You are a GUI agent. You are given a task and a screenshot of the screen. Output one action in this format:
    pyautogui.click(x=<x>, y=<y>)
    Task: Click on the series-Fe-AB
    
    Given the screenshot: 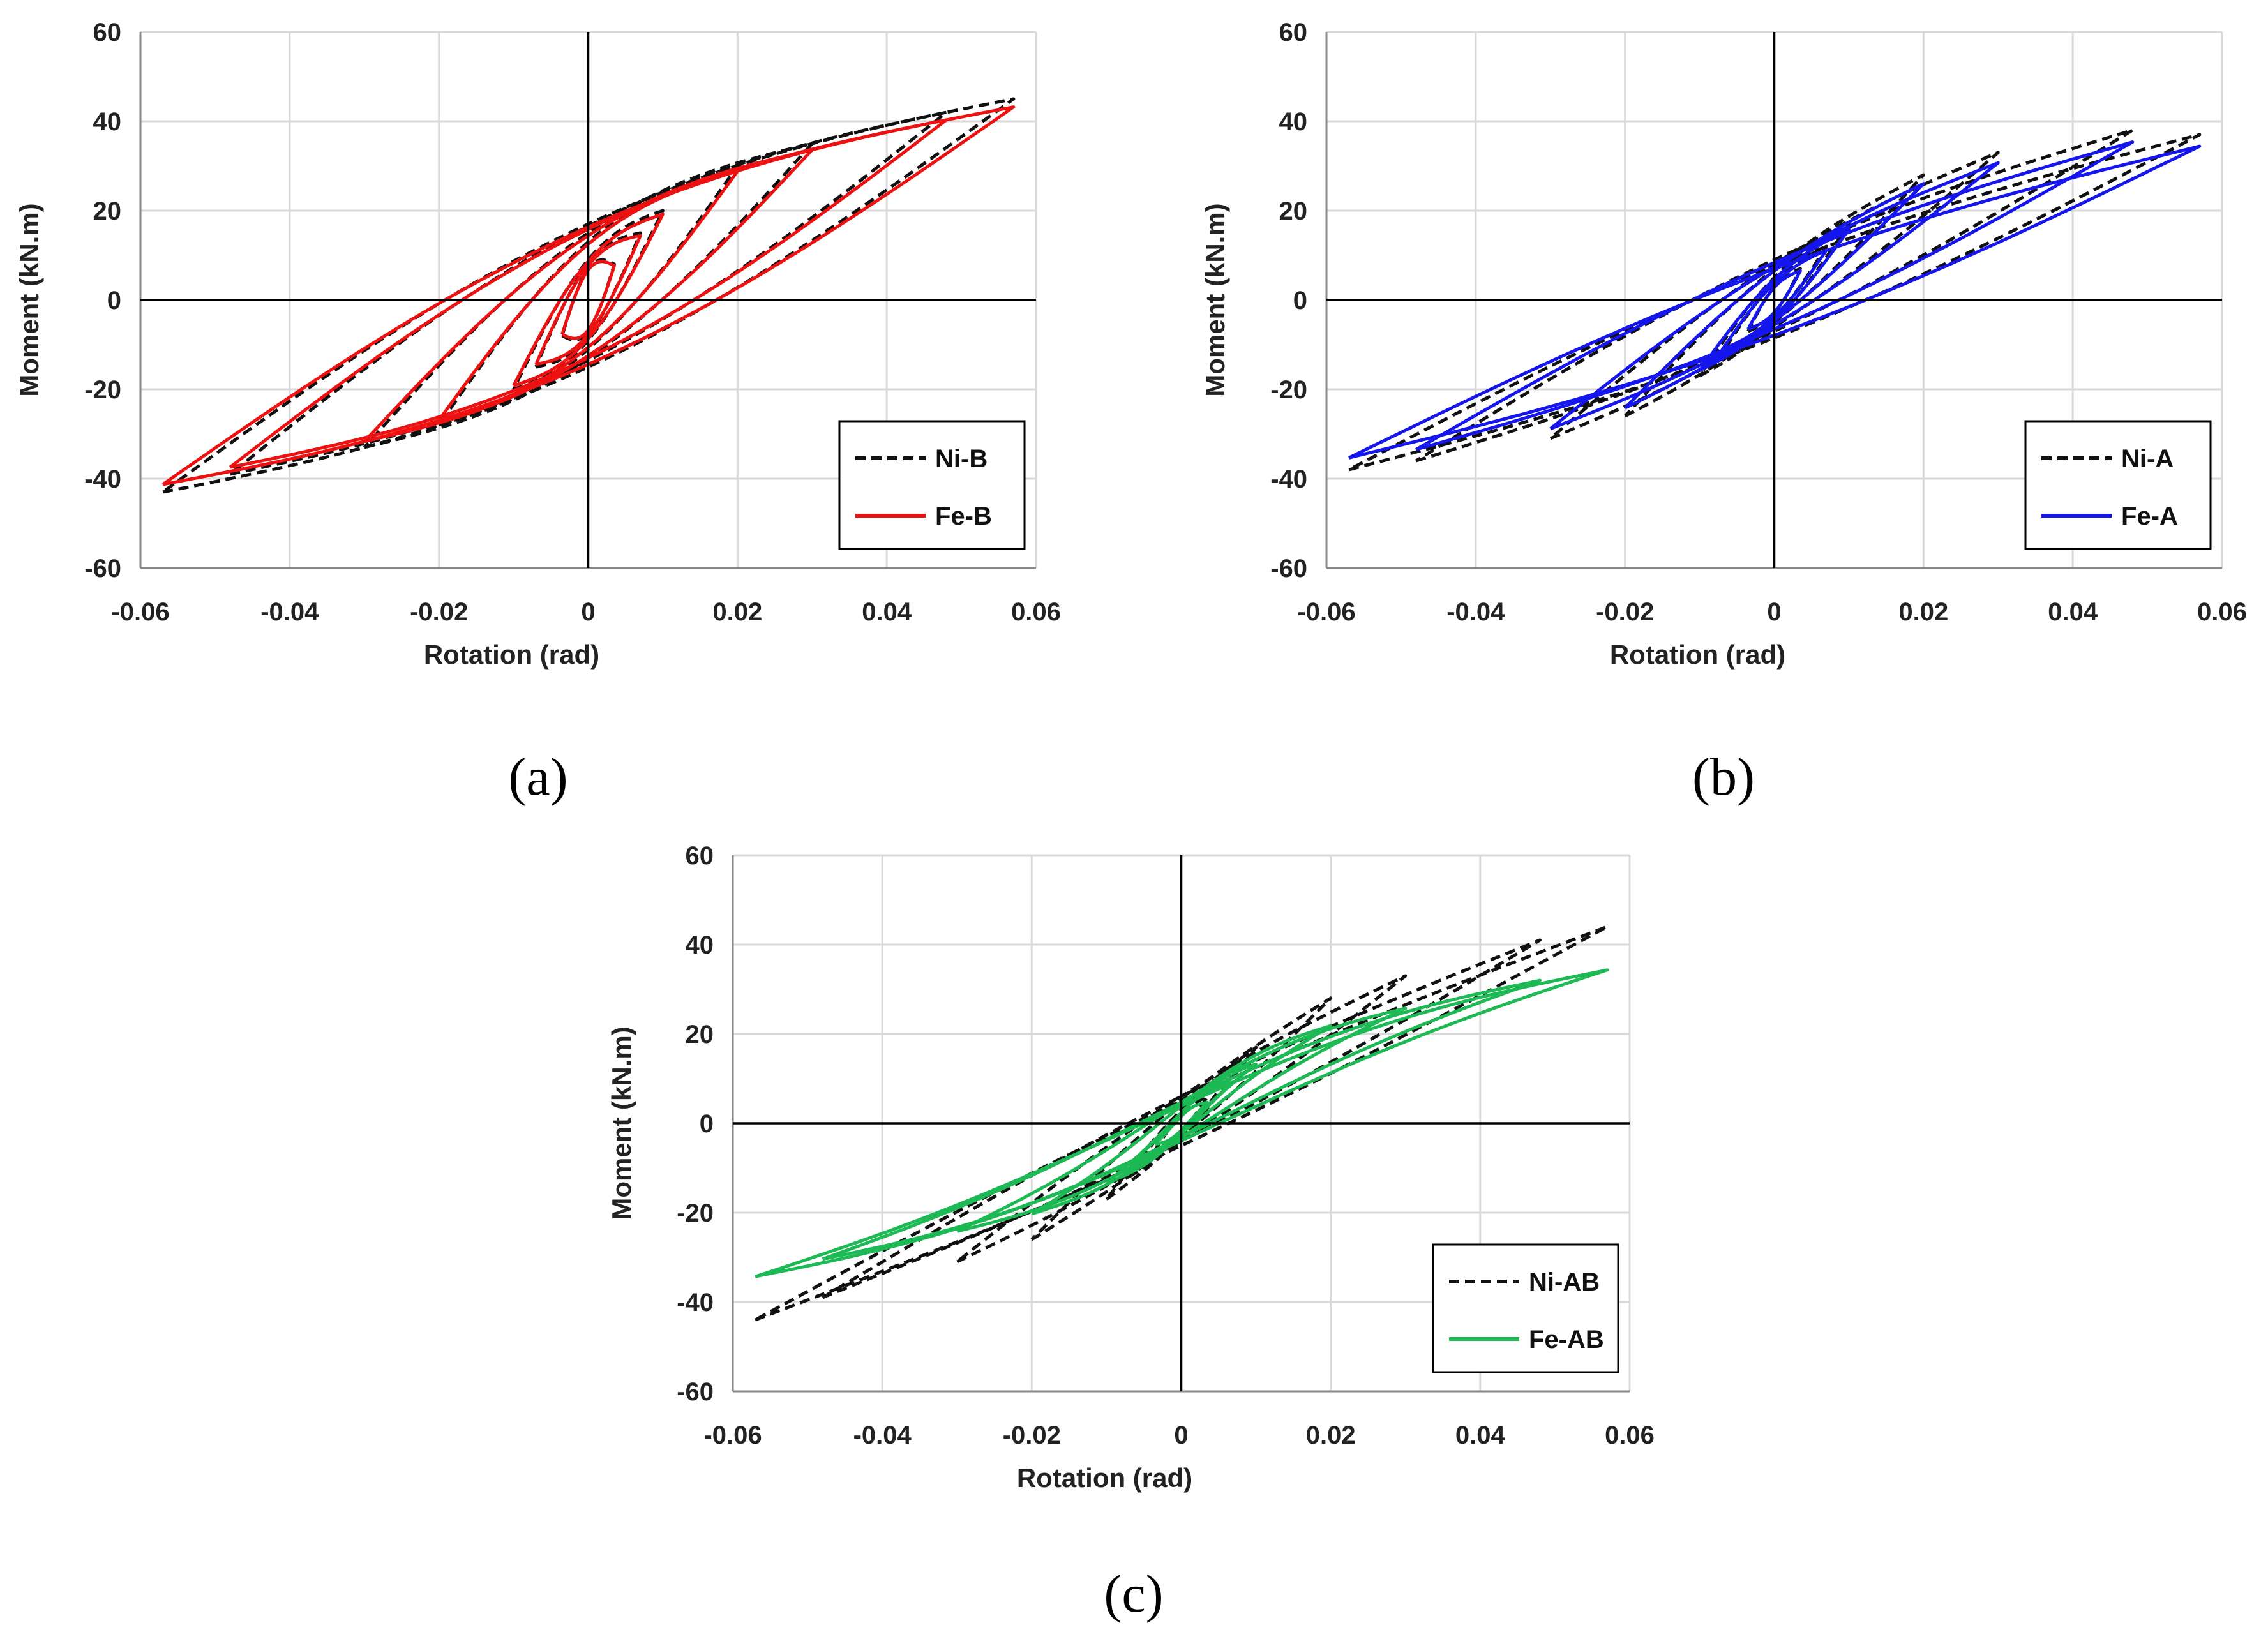 What is the action you would take?
    pyautogui.click(x=1182, y=1123)
    